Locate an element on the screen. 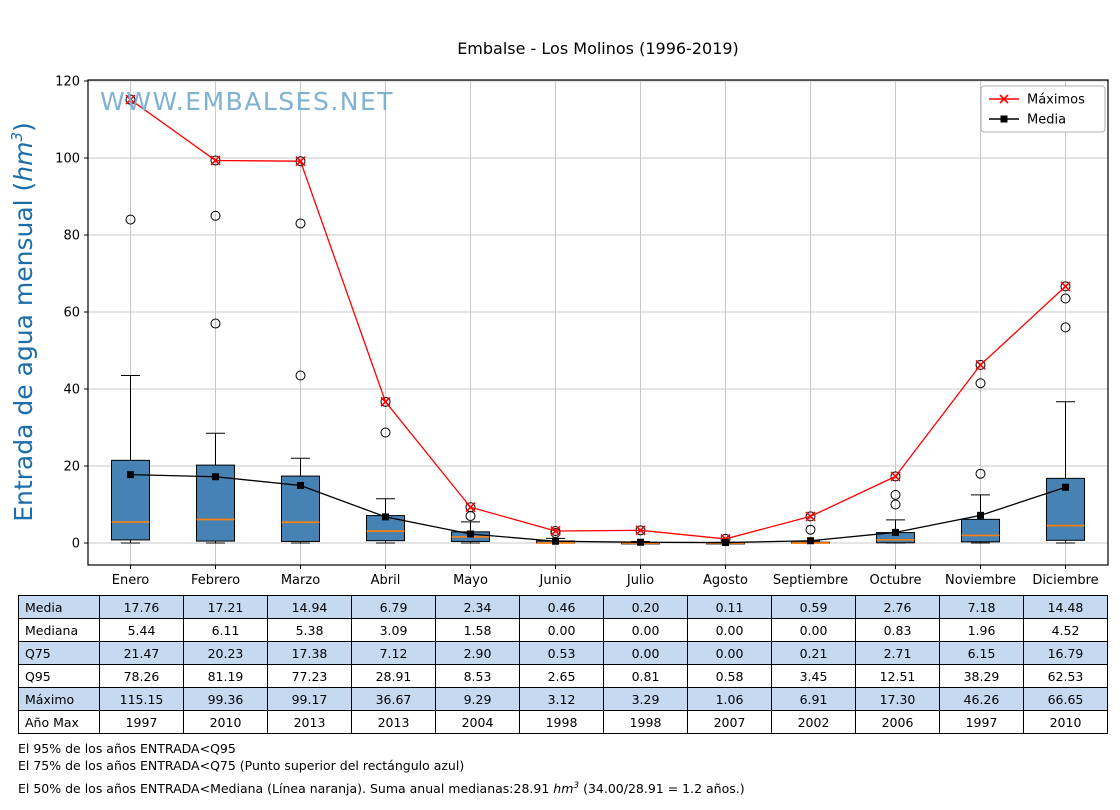 This screenshot has height=810, width=1120. y-tick-label: 20 is located at coordinates (71, 467).